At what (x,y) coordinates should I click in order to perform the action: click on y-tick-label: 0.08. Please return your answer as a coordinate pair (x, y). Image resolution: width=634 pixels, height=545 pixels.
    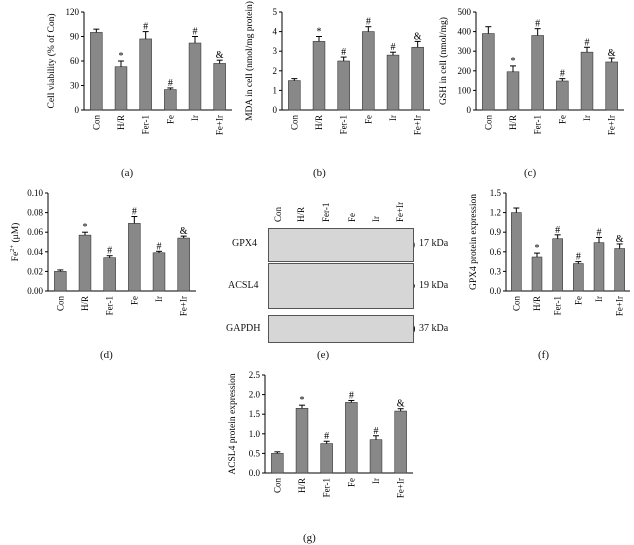
    Looking at the image, I should click on (35, 213).